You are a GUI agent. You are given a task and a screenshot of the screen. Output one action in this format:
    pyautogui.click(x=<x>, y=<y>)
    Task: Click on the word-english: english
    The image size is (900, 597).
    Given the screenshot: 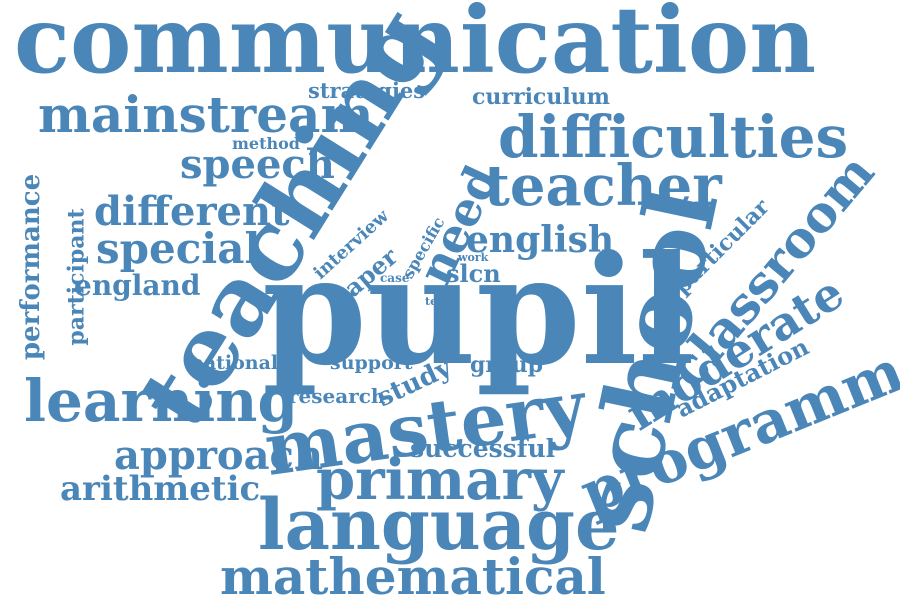 What is the action you would take?
    pyautogui.click(x=540, y=240)
    